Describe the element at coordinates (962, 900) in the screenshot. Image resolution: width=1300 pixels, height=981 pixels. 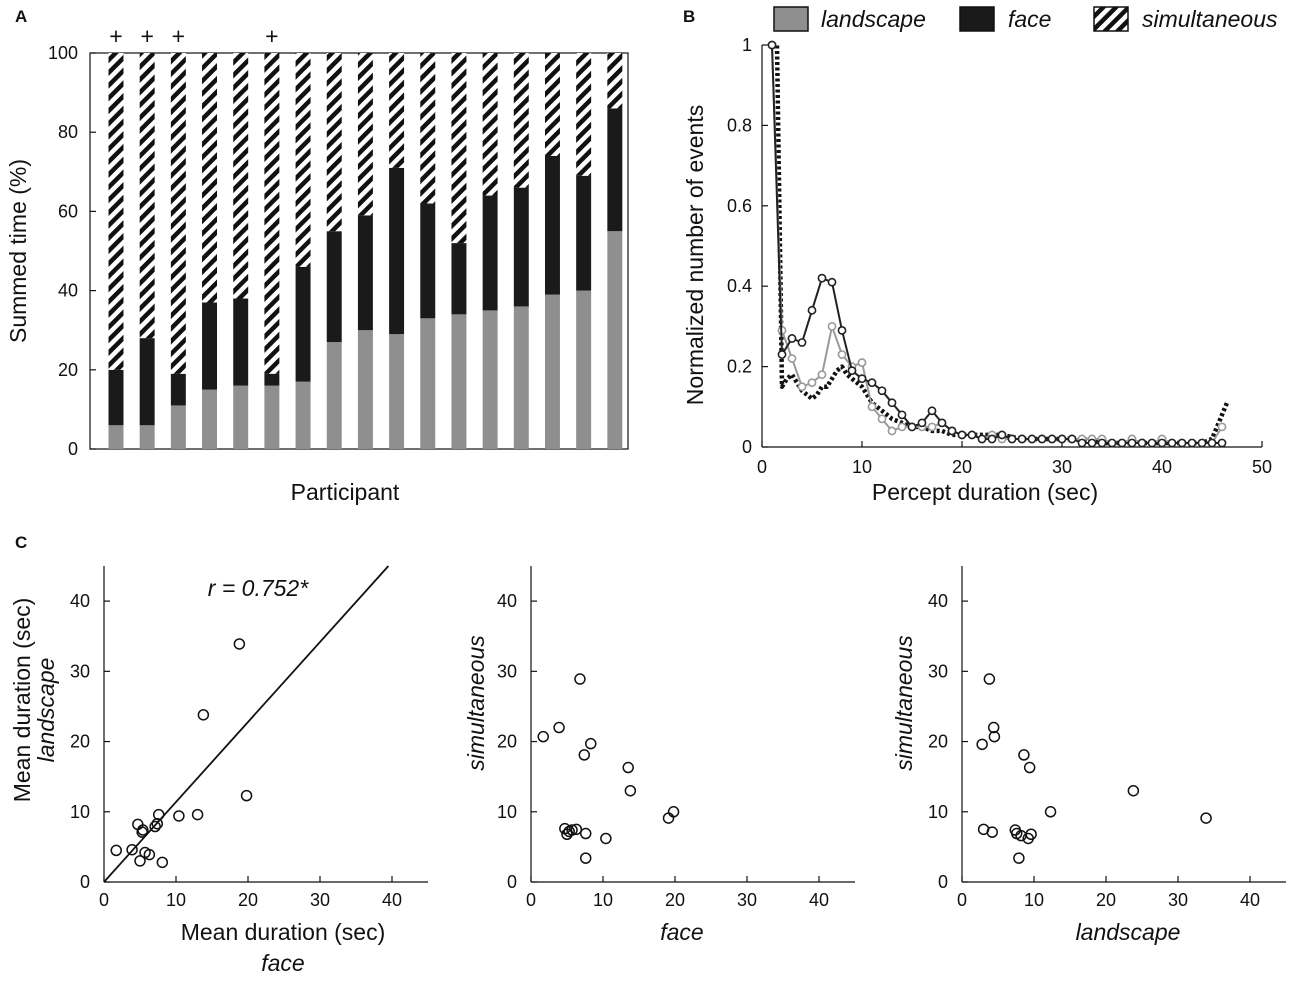
I see `panel-c3-xtick-label: 0` at that location.